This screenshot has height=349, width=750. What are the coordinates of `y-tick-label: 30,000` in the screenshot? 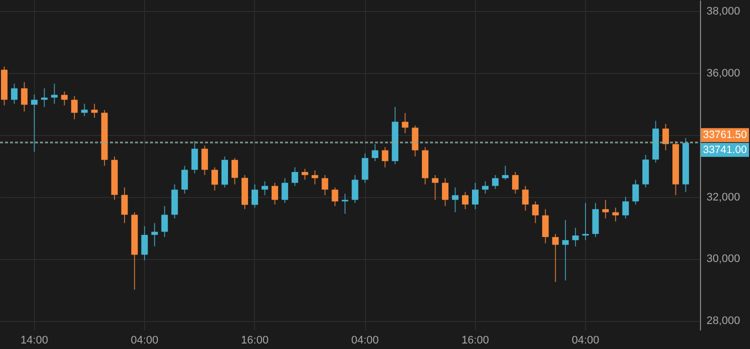 It's located at (723, 259).